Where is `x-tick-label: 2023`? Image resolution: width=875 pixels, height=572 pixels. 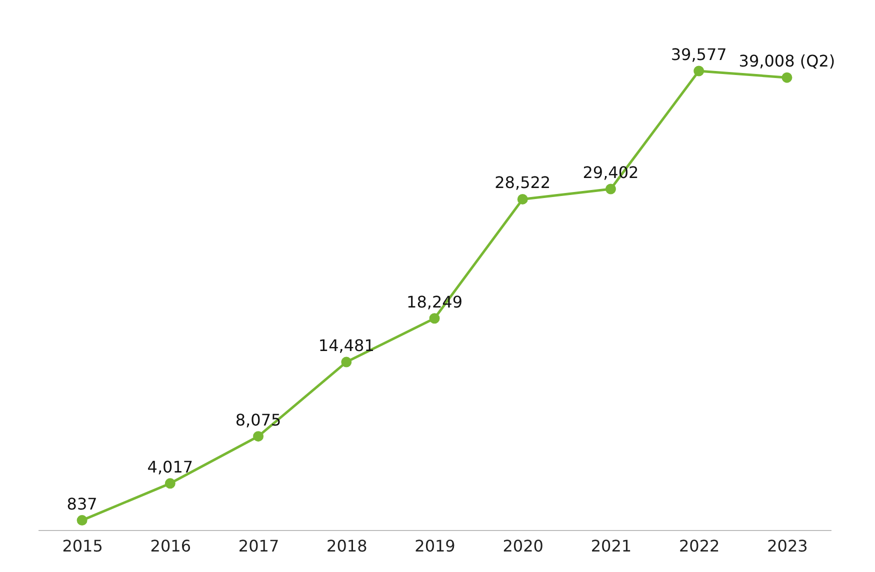
x-tick-label: 2023 is located at coordinates (787, 546).